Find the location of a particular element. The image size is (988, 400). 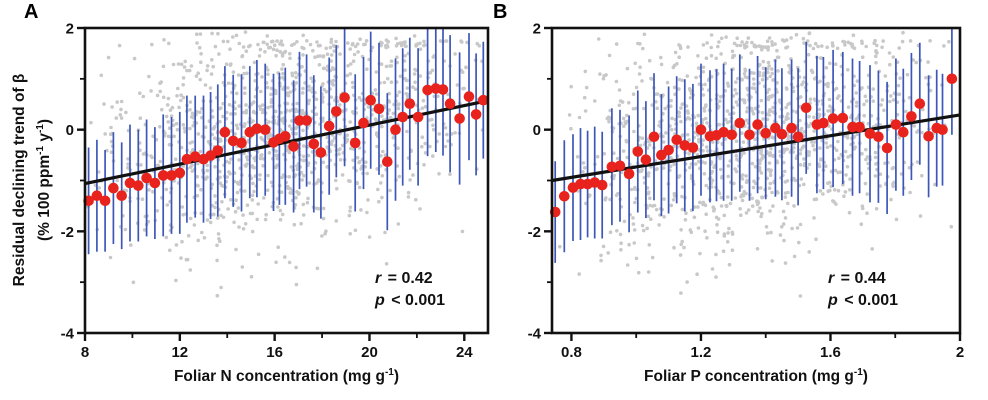

x-tick-label: 0.8 is located at coordinates (571, 352).